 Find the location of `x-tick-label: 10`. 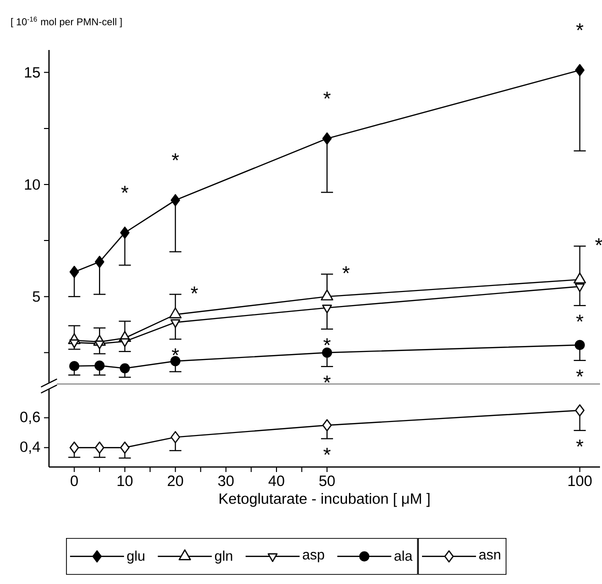

x-tick-label: 10 is located at coordinates (125, 481).